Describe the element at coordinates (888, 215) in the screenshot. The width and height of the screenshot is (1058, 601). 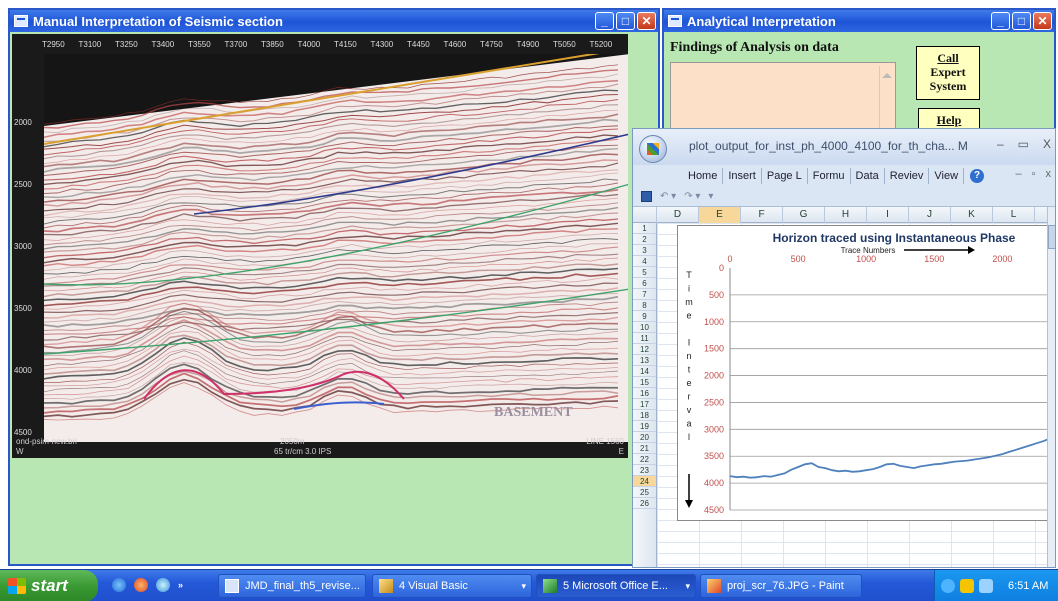
I see `column-header: I` at that location.